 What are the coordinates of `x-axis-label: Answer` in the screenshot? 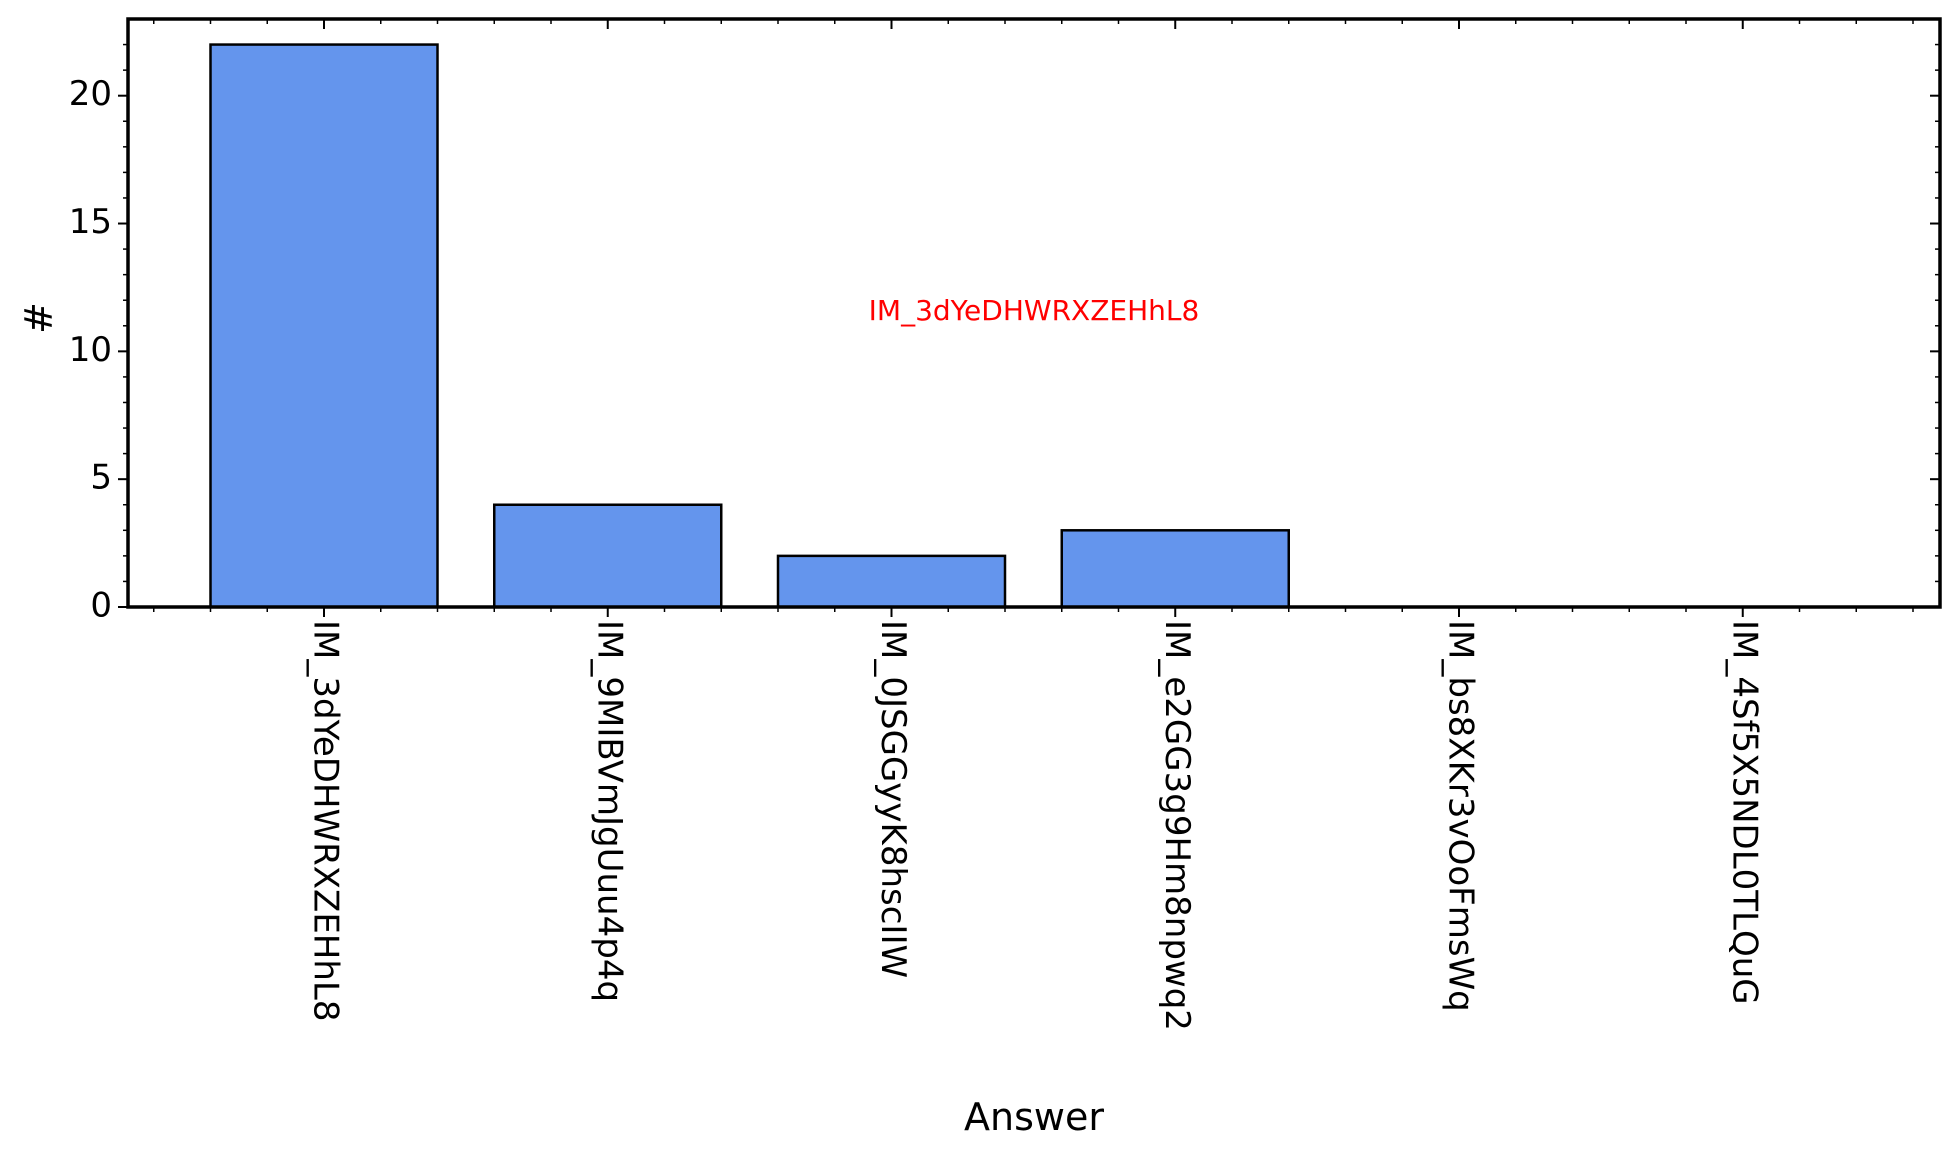 It's located at (1034, 1117).